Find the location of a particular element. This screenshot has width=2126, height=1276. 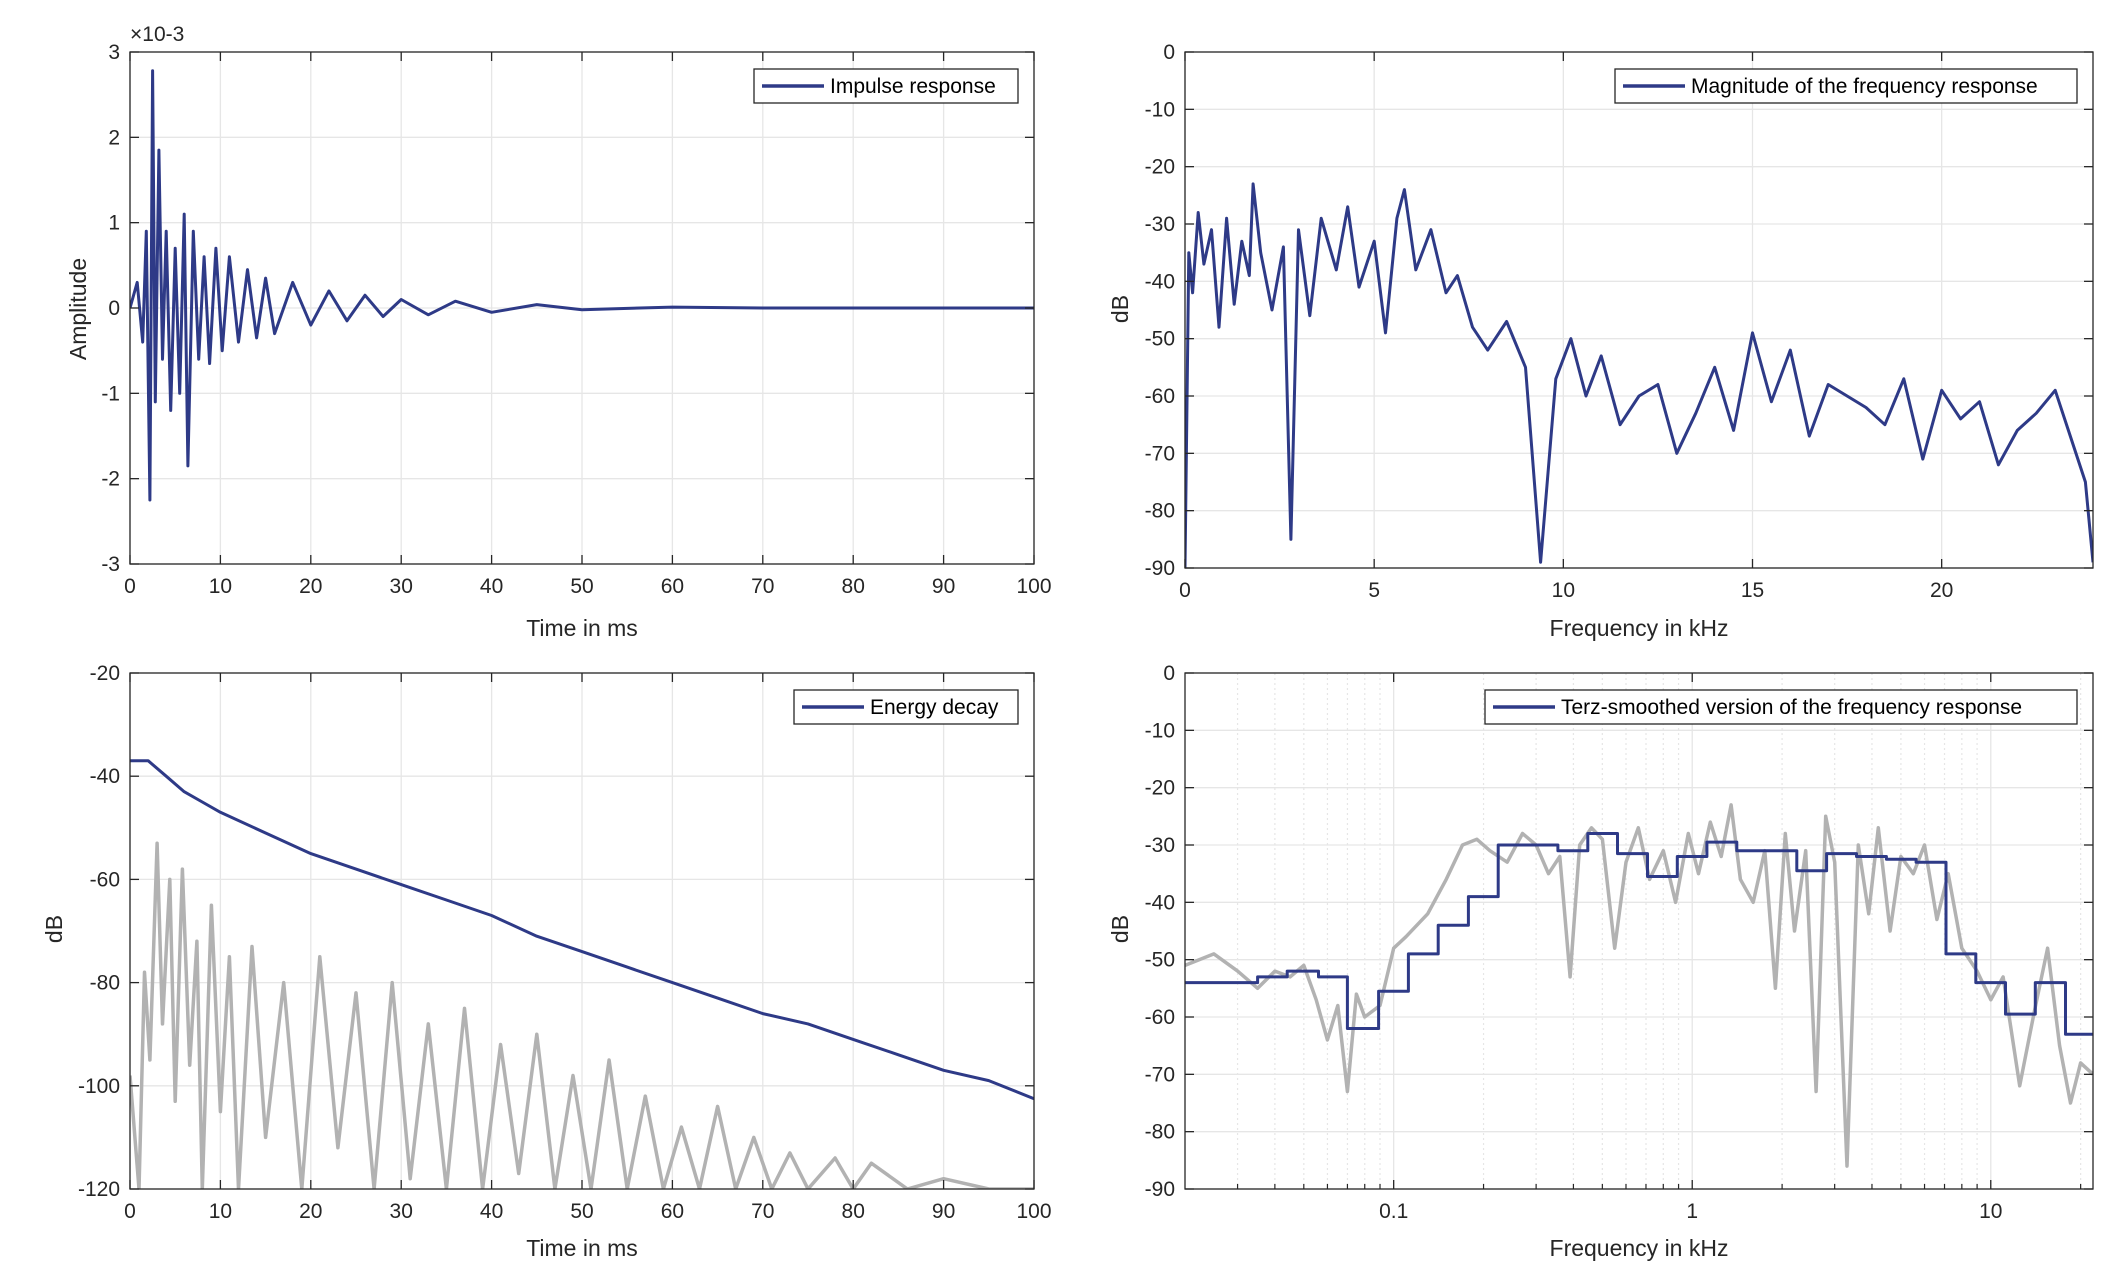

x-tick-label: 5 is located at coordinates (1374, 590).